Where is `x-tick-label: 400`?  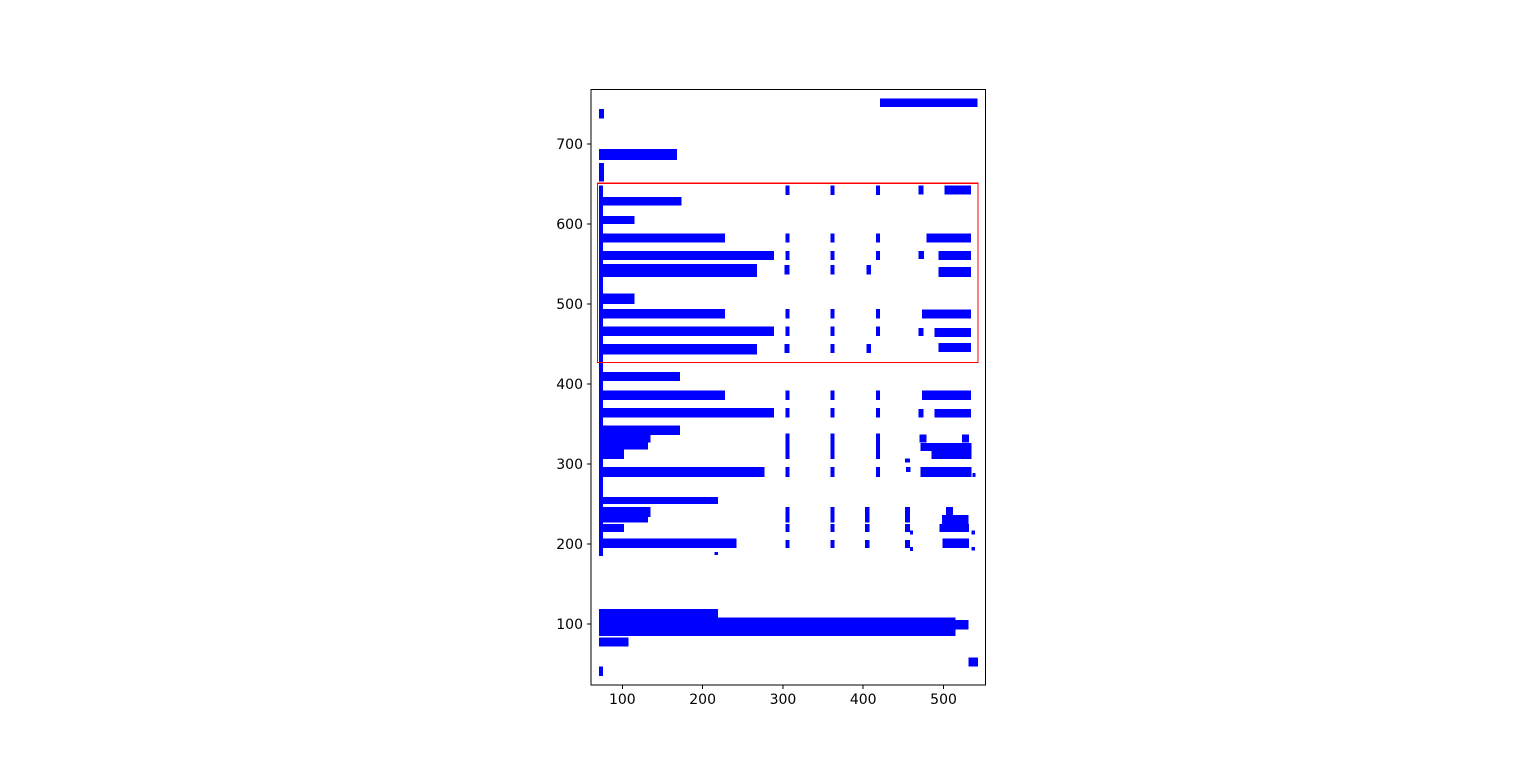 x-tick-label: 400 is located at coordinates (863, 700).